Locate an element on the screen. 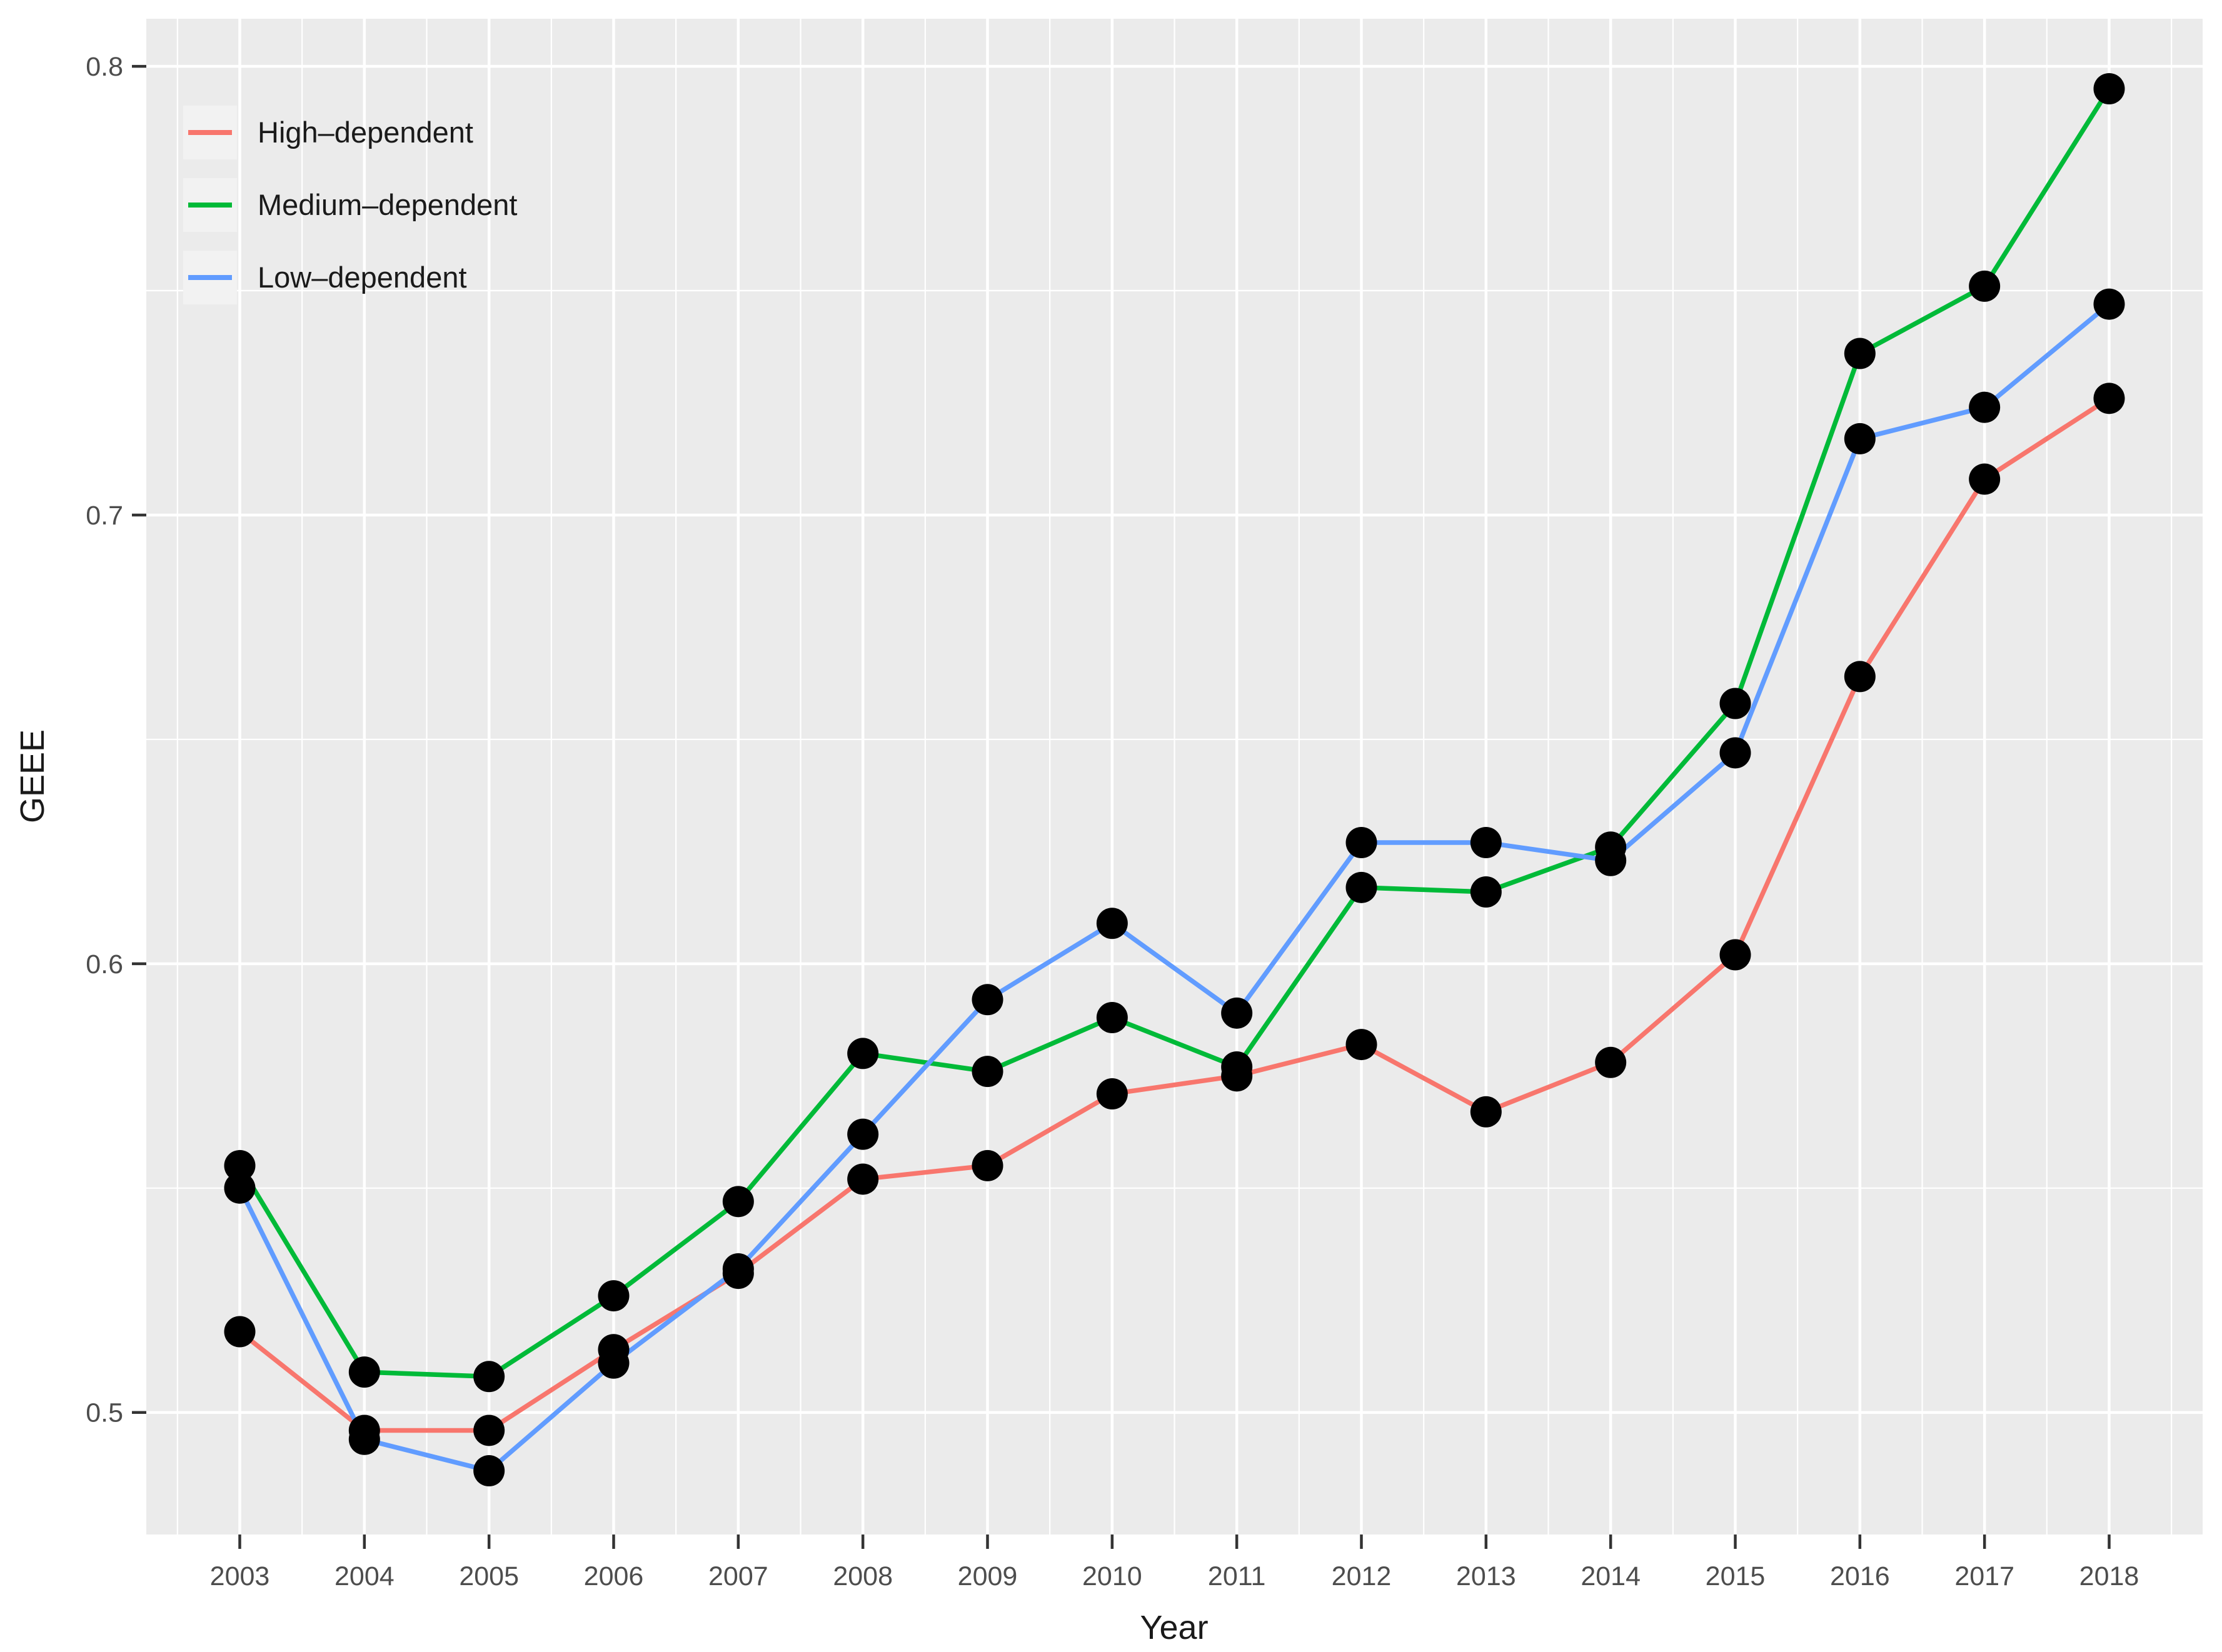  data-point-high-dependent-2013 is located at coordinates (1486, 1112).